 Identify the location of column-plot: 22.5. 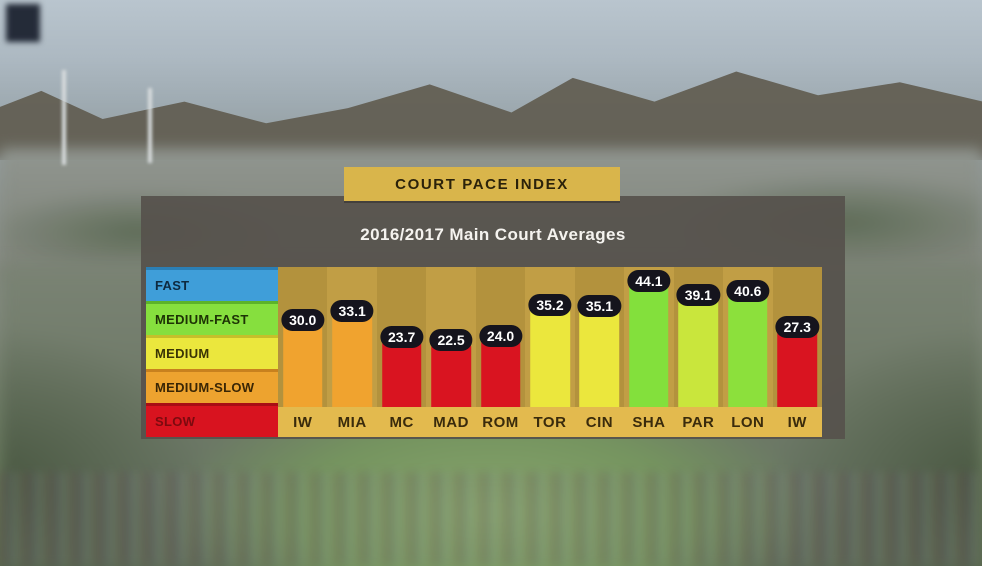
(451, 337).